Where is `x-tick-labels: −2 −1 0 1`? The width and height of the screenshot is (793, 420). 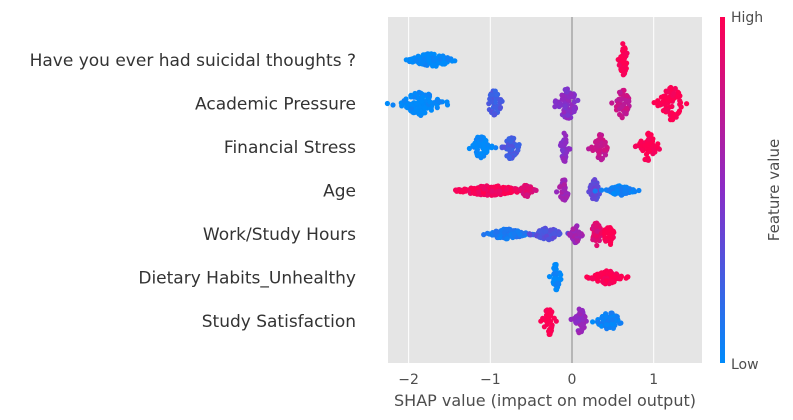 x-tick-labels: −2 −1 0 1 is located at coordinates (528, 380).